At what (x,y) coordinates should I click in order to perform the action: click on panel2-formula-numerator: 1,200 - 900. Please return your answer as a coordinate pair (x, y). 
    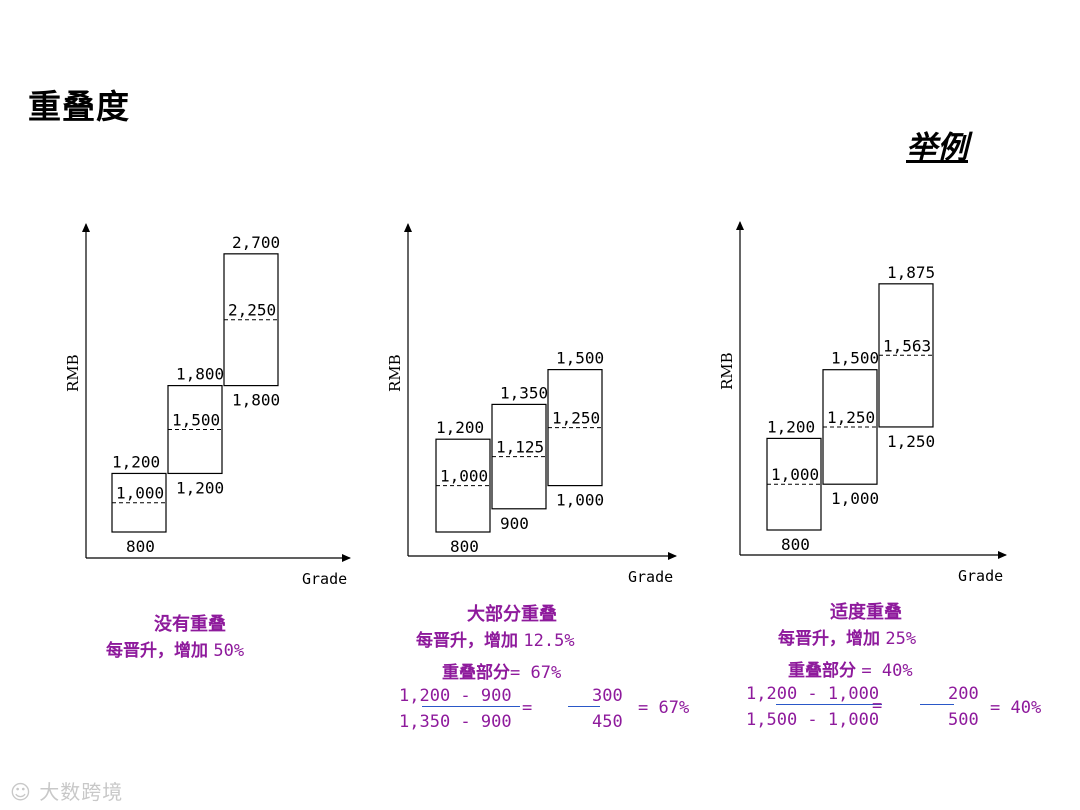
    Looking at the image, I should click on (455, 696).